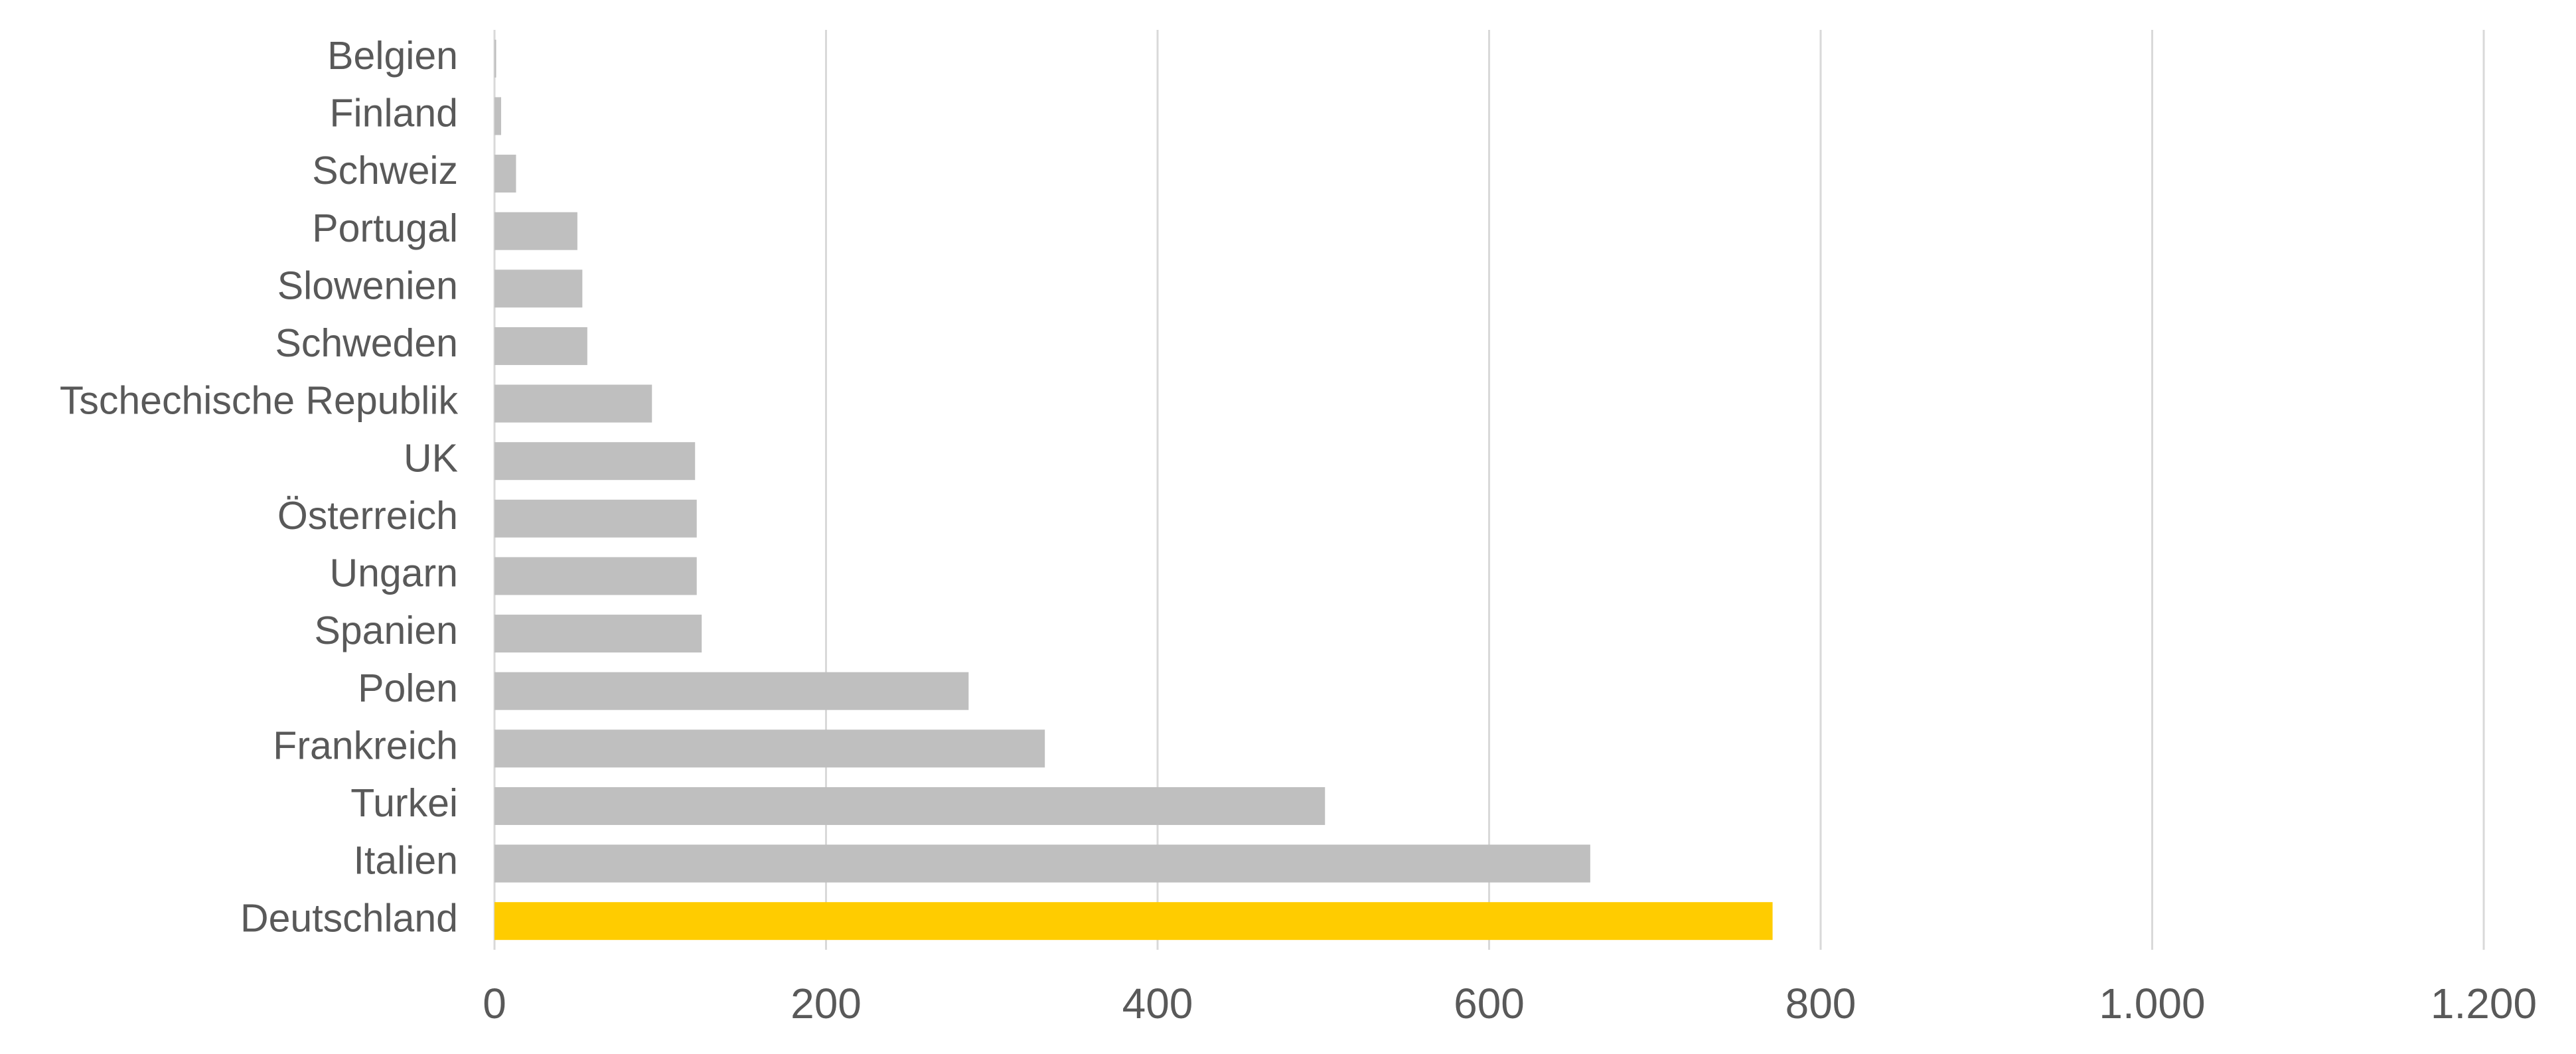 Image resolution: width=2576 pixels, height=1054 pixels. I want to click on x-tick-label: 1.000, so click(2152, 1003).